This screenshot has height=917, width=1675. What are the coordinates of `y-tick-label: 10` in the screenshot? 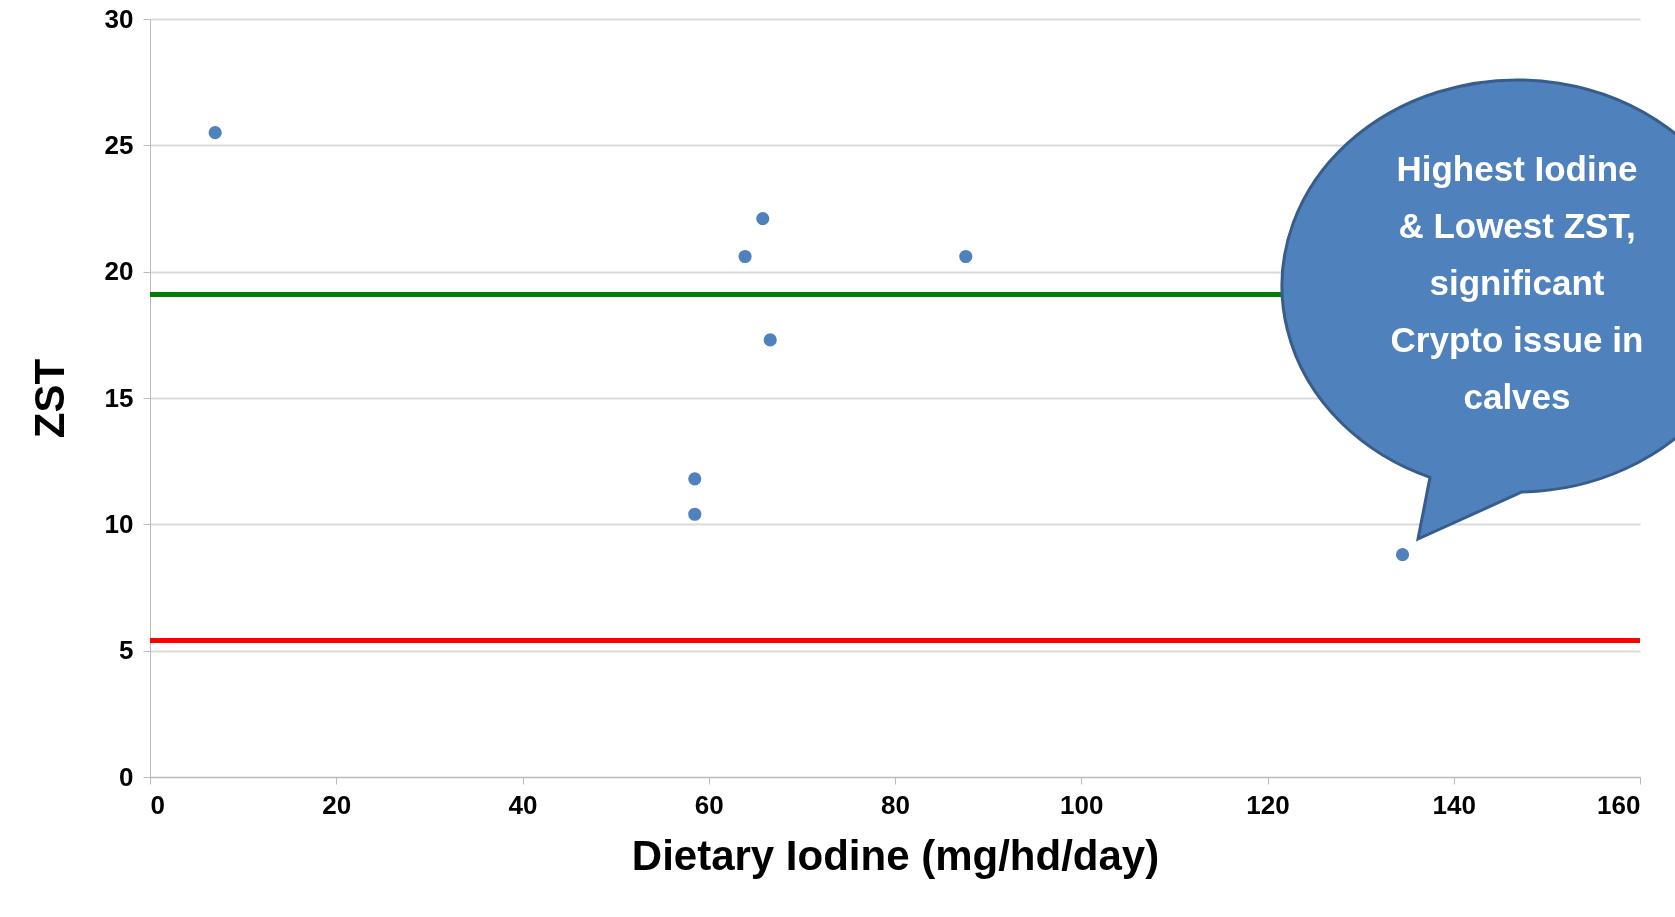 It's located at (119, 523).